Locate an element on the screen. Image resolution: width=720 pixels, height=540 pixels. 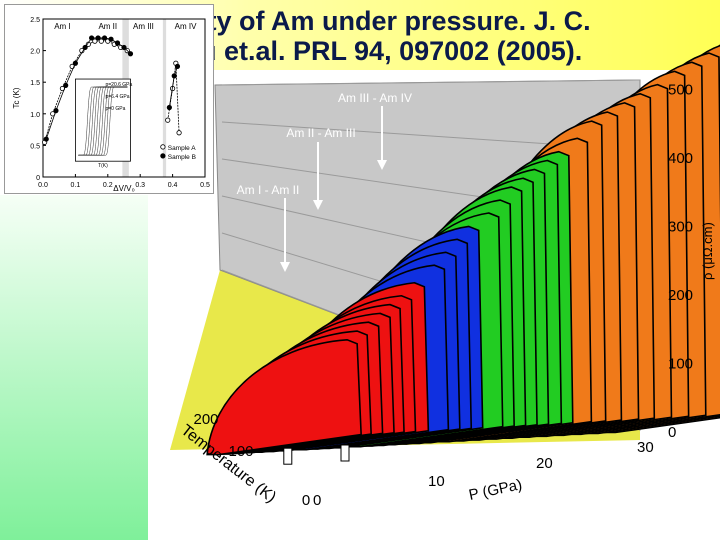
inset-frame is located at coordinates (124, 98).